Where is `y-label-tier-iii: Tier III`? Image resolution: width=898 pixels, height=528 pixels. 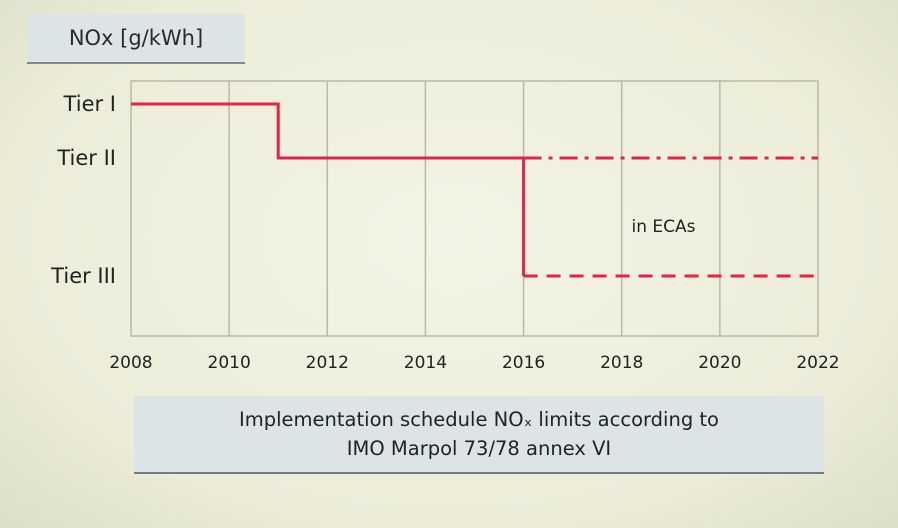
y-label-tier-iii: Tier III is located at coordinates (83, 276).